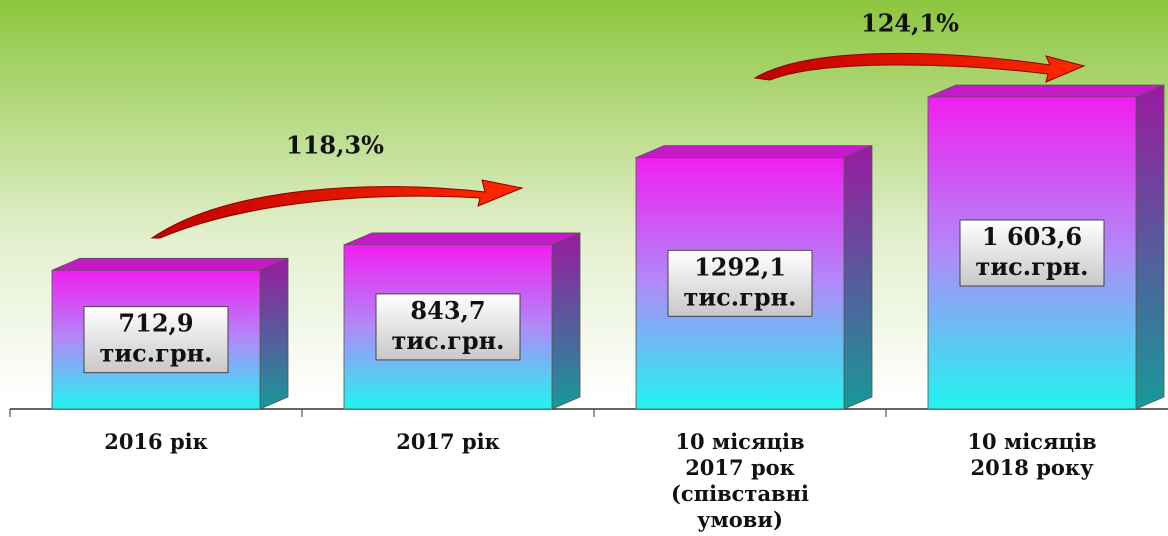  Describe the element at coordinates (740, 493) in the screenshot. I see `x-tick-label-line: (співставні` at that location.